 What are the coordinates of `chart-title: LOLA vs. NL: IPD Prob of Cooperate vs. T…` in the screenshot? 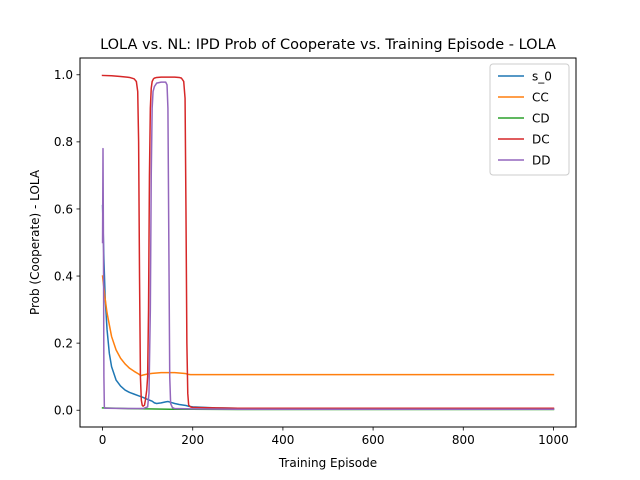 It's located at (328, 45).